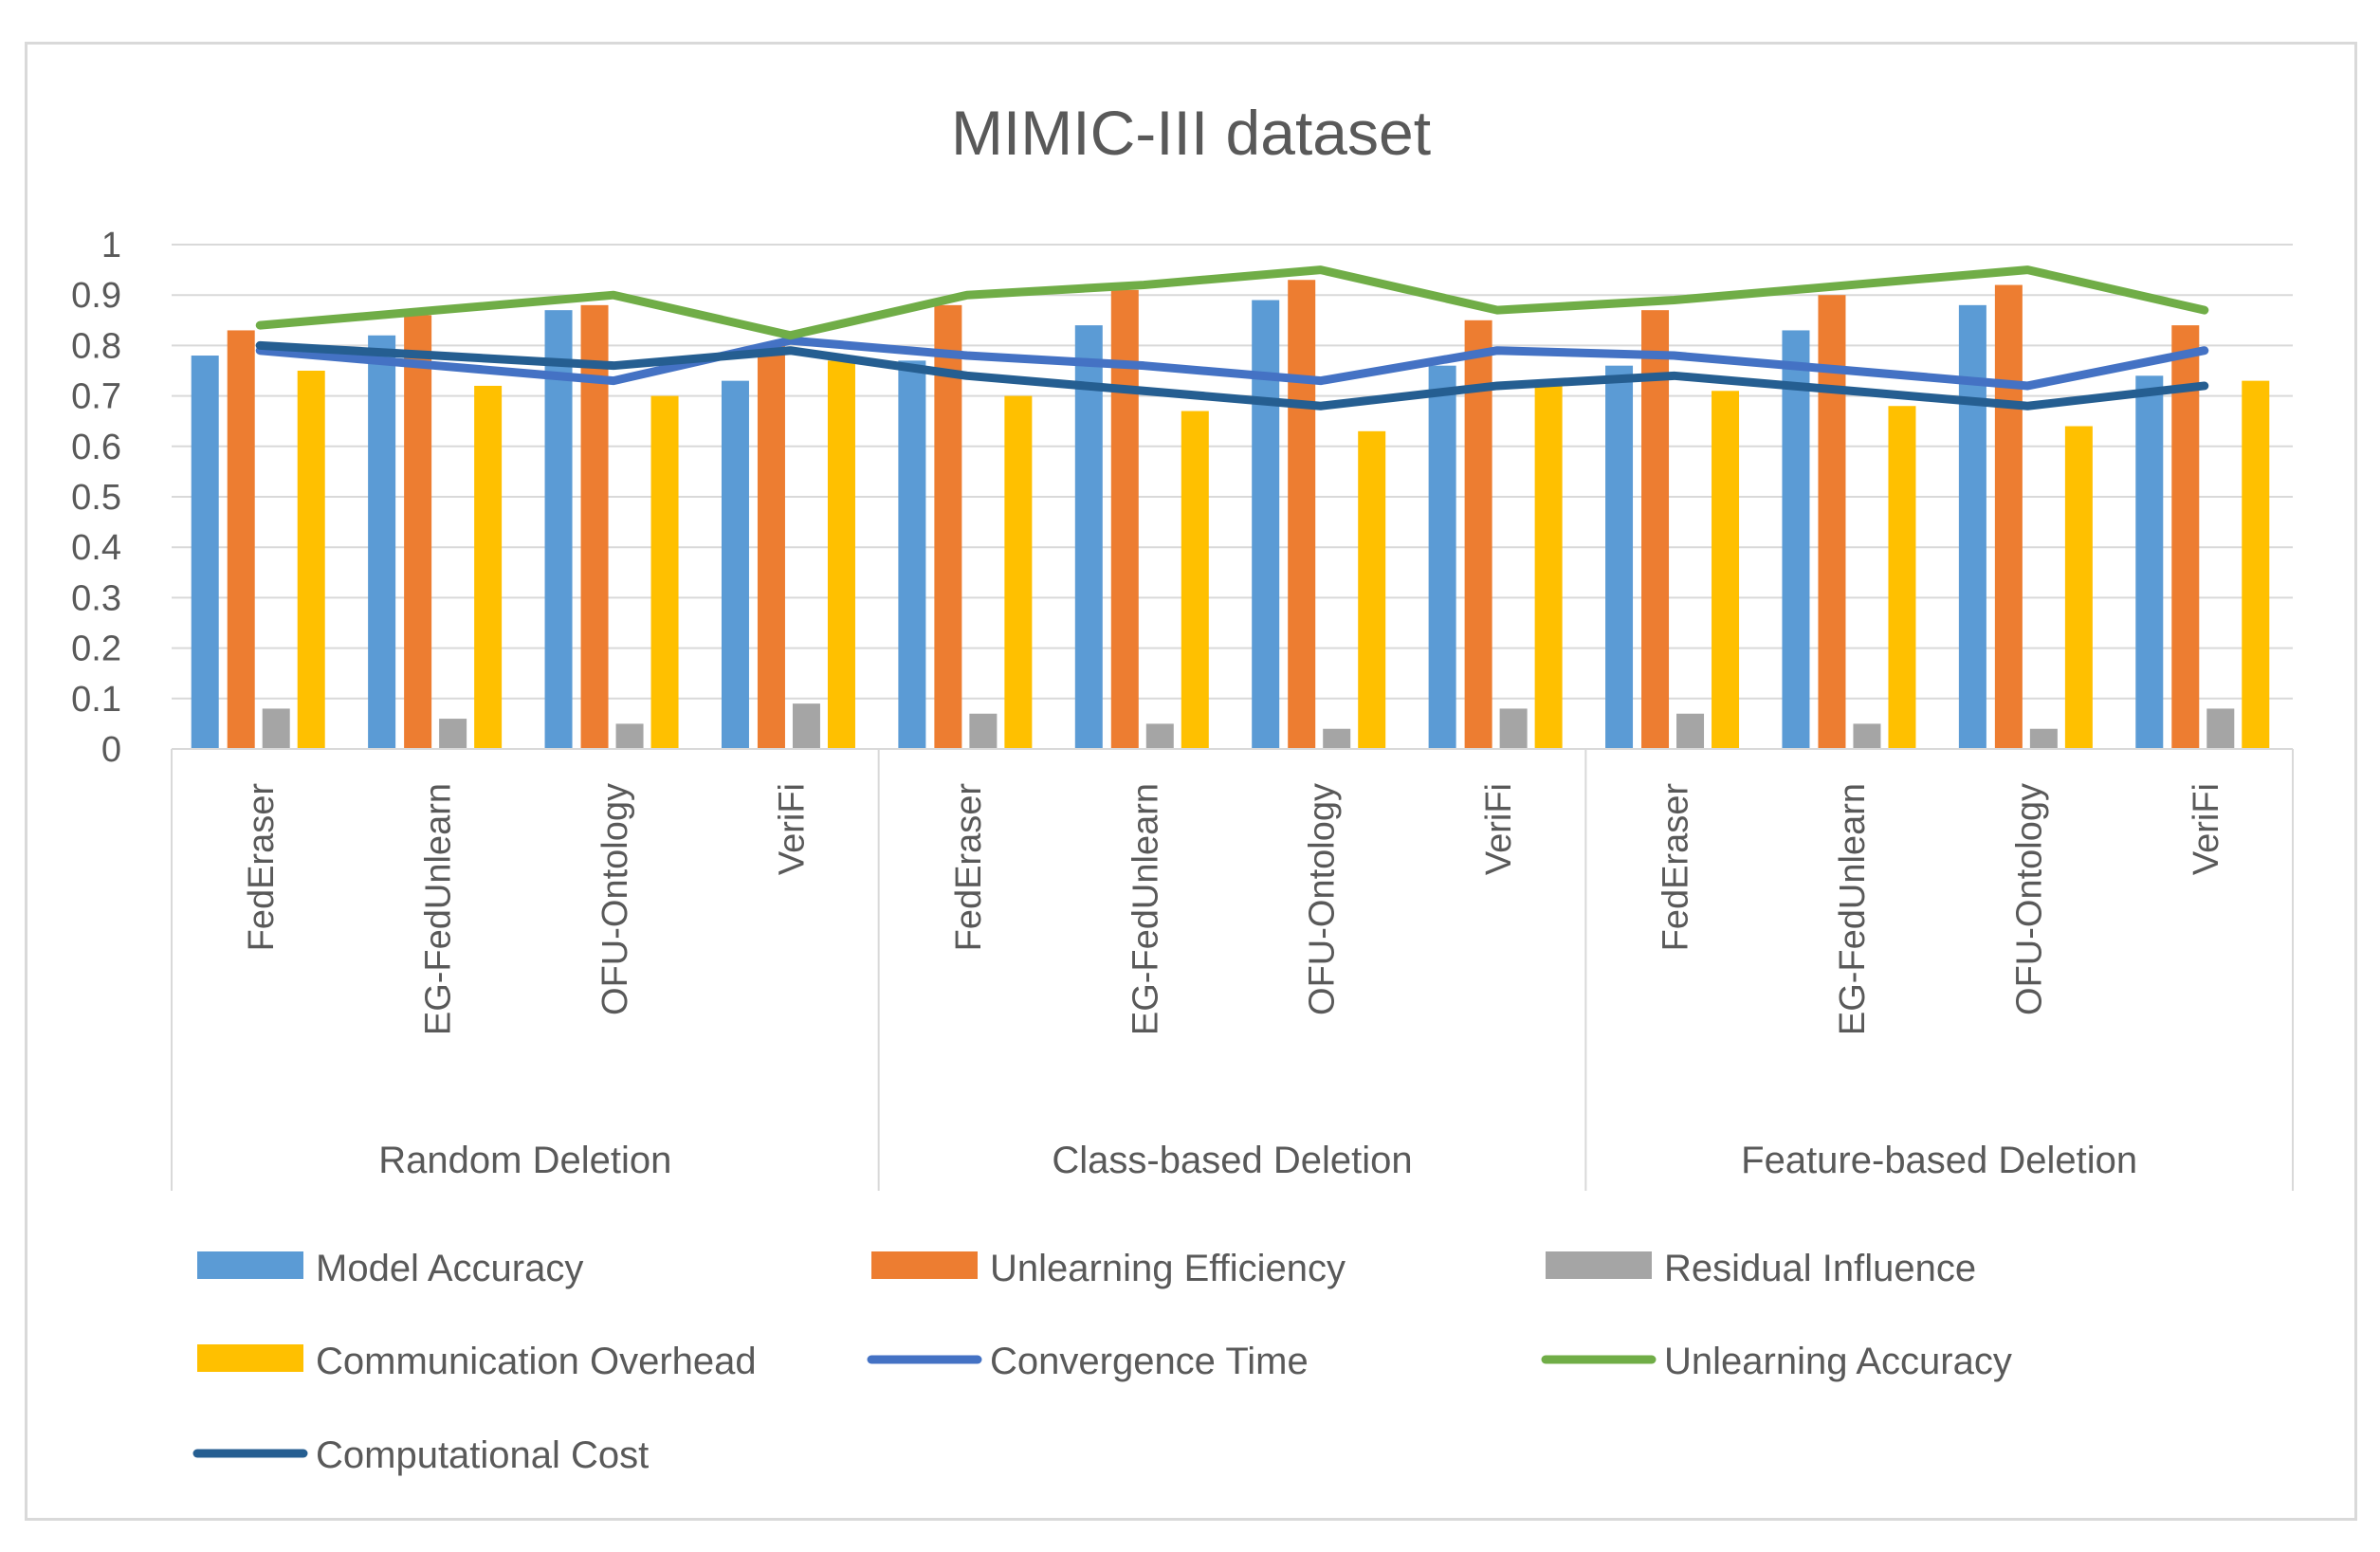  I want to click on y-axis-ticks: 0 0.1 0.2 0.3 0.4 0.5 0.6 0.7 0.8 0.9 1, so click(96, 498).